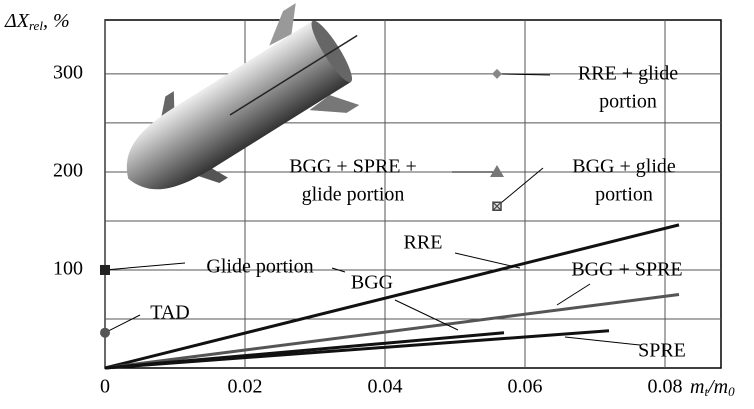 The image size is (754, 409). Describe the element at coordinates (170, 313) in the screenshot. I see `point-label: TAD` at that location.